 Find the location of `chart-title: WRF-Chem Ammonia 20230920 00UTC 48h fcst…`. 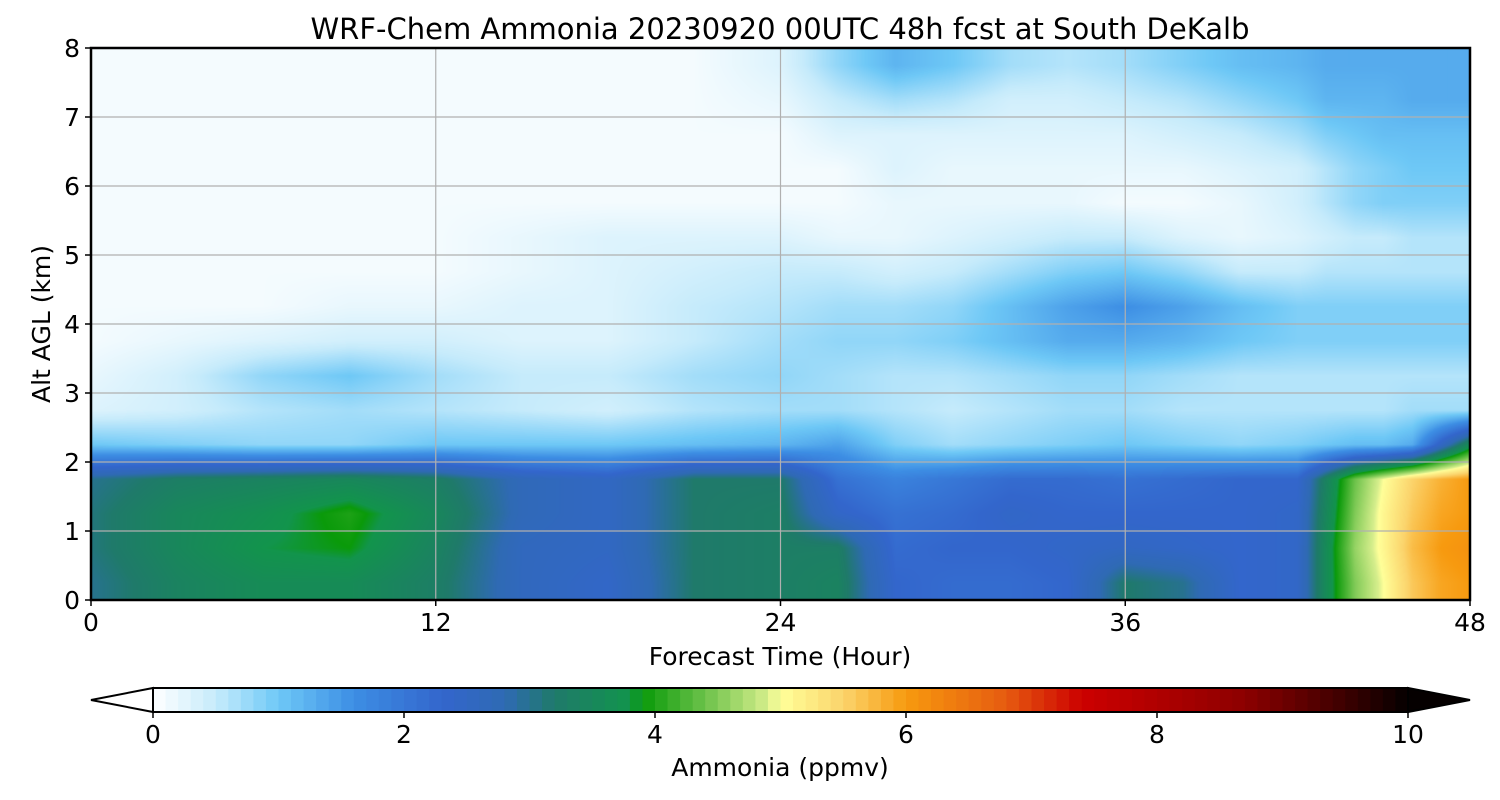

chart-title: WRF-Chem Ammonia 20230920 00UTC 48h fcst… is located at coordinates (780, 29).